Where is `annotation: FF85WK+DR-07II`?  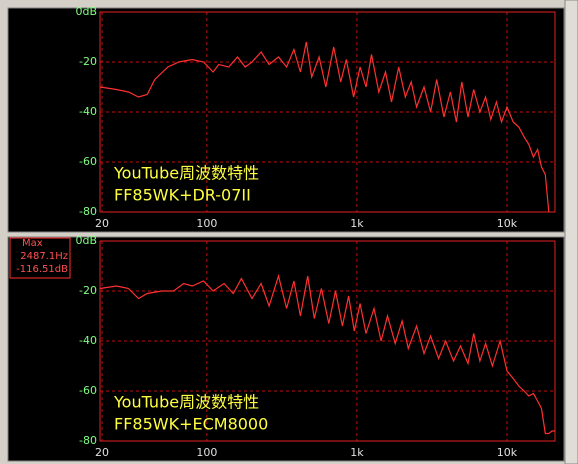
annotation: FF85WK+DR-07II is located at coordinates (182, 195).